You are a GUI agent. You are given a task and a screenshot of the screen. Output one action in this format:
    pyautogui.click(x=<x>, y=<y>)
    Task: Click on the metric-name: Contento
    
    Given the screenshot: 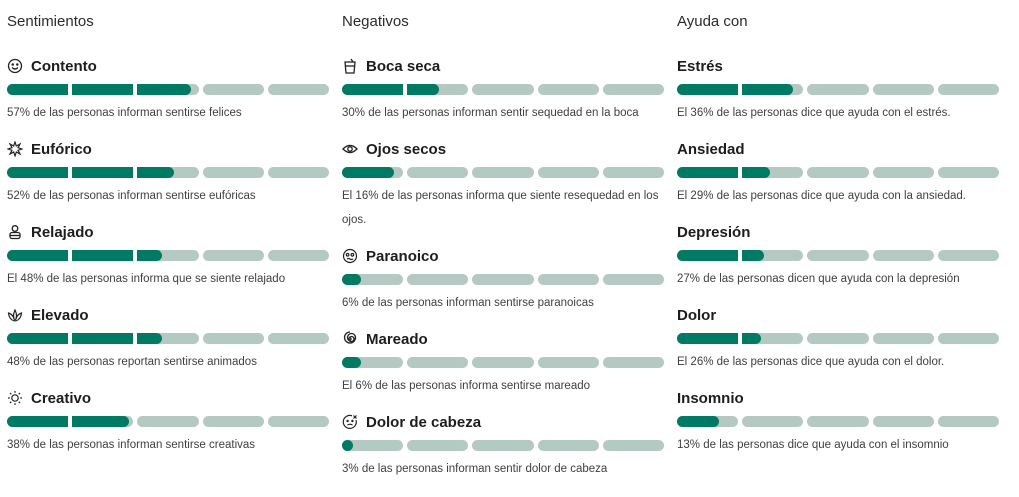 What is the action you would take?
    pyautogui.click(x=64, y=66)
    